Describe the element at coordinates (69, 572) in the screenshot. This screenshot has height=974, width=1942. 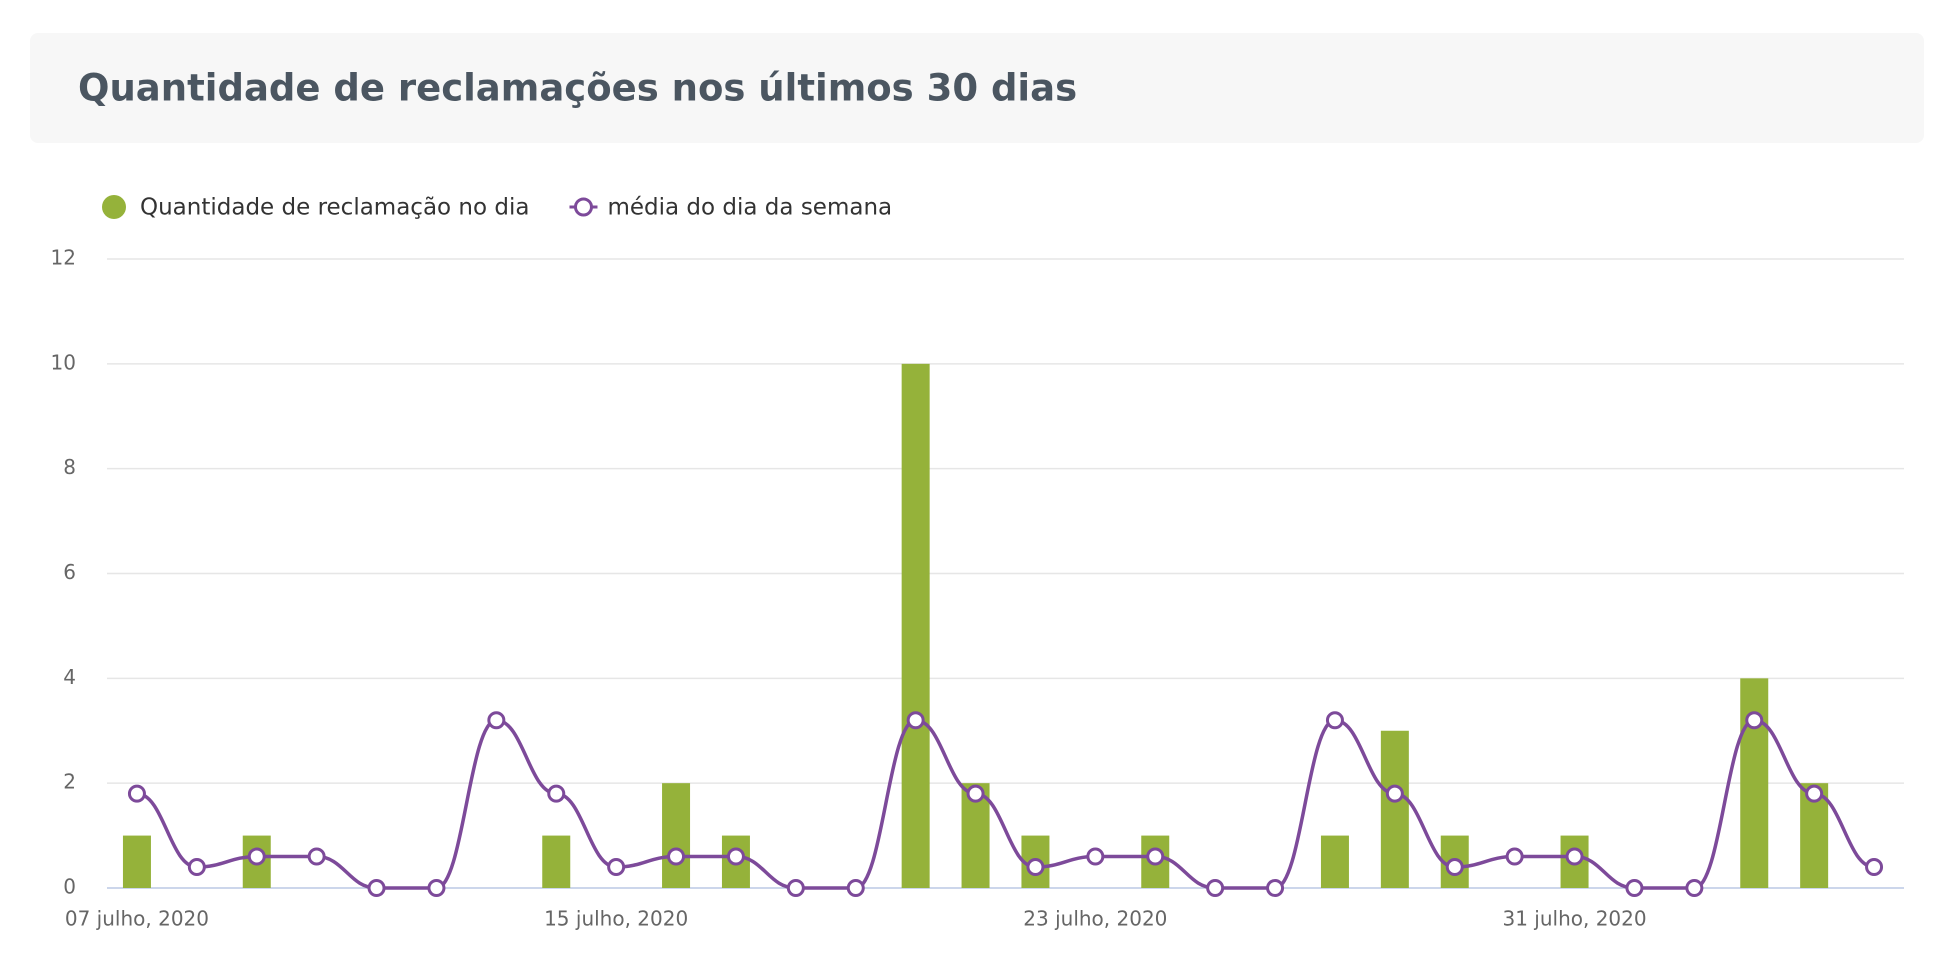
I see `y-tick-label: 6` at that location.